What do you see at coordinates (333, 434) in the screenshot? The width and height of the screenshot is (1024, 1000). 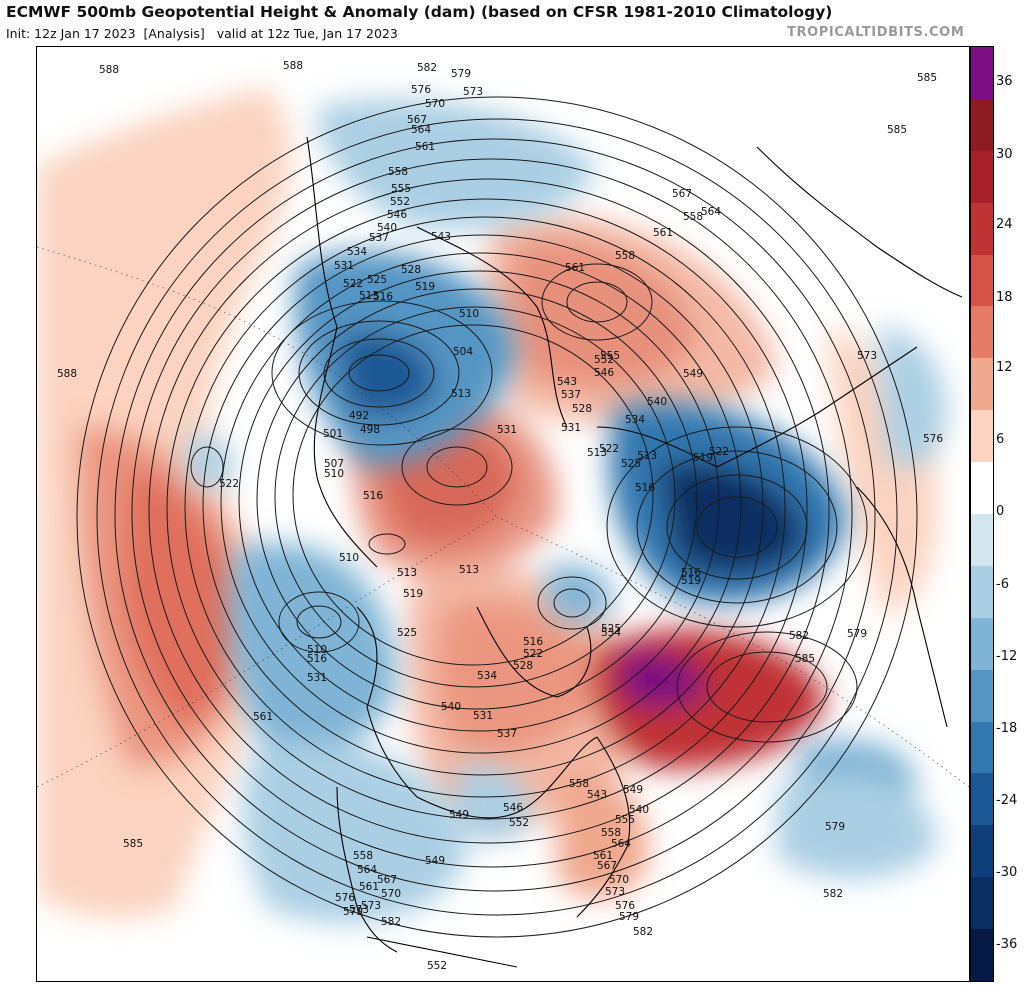 I see `contour-label: 501` at bounding box center [333, 434].